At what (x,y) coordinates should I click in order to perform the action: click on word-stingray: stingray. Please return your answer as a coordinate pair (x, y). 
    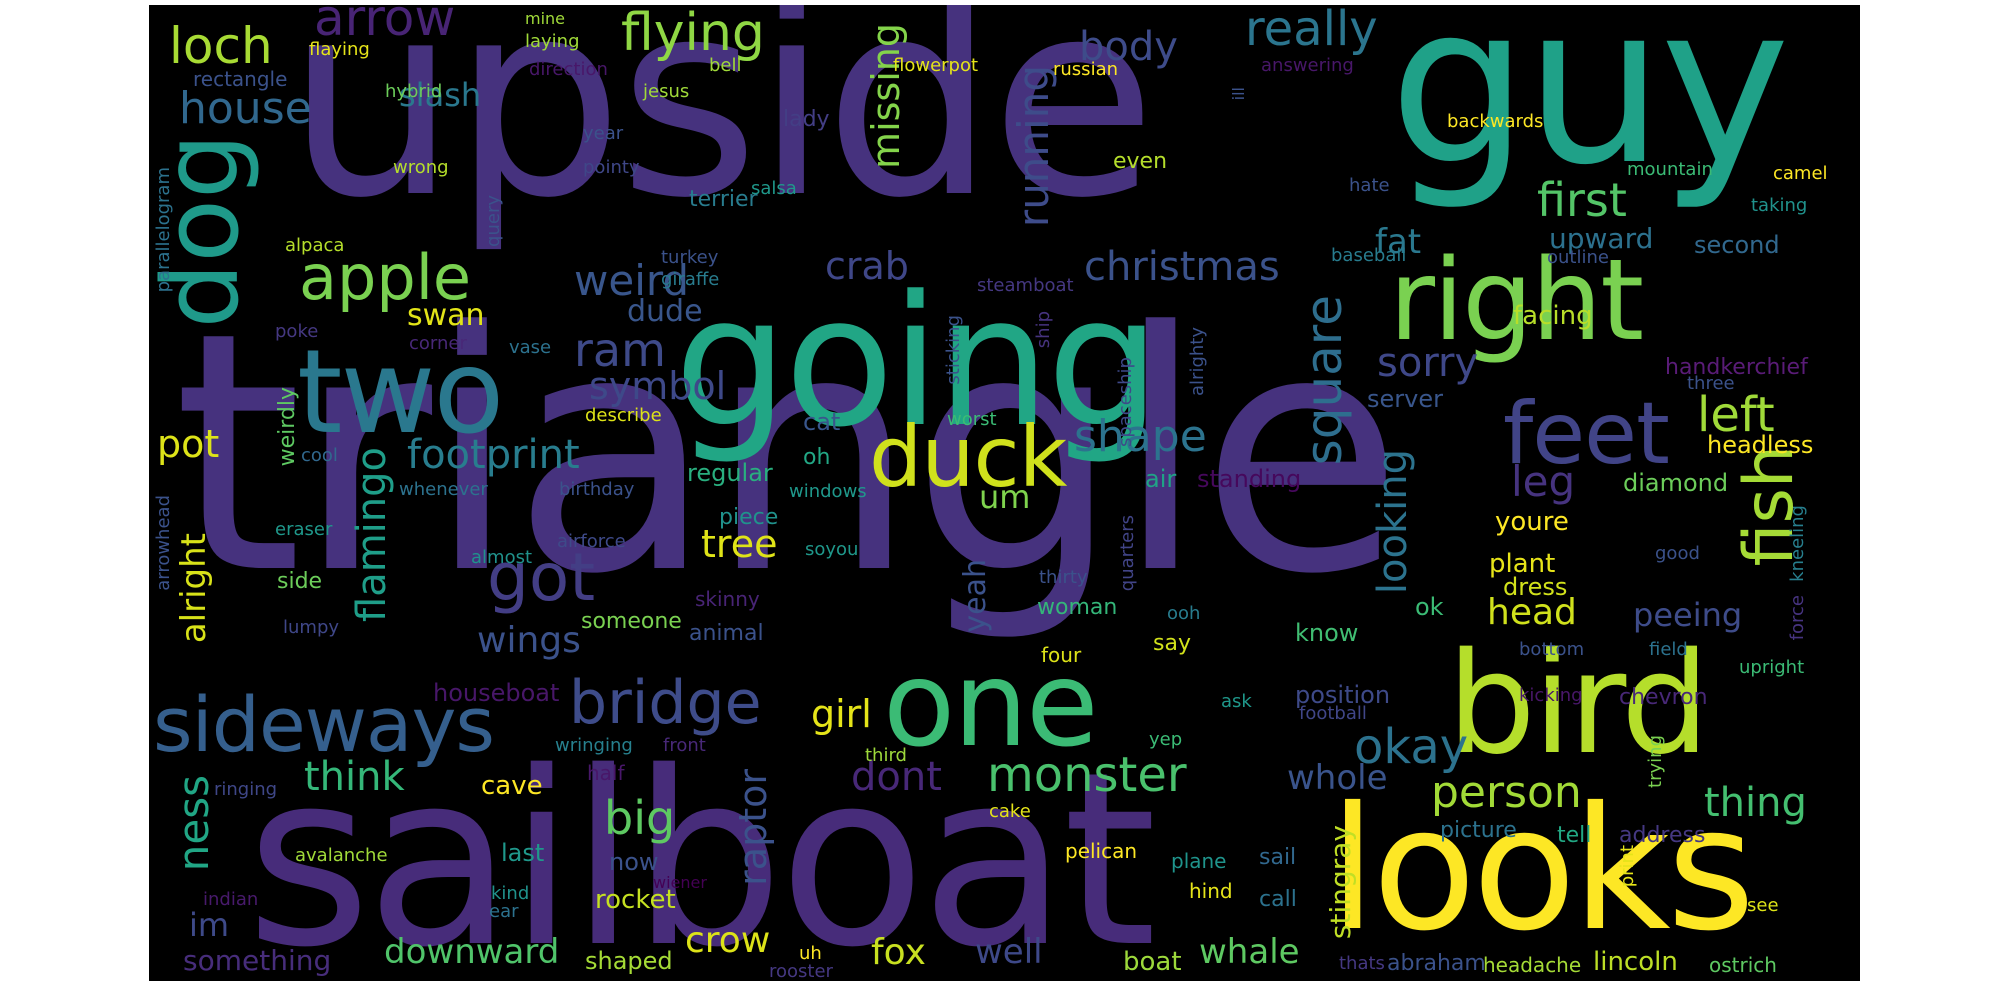
    Looking at the image, I should click on (1340, 882).